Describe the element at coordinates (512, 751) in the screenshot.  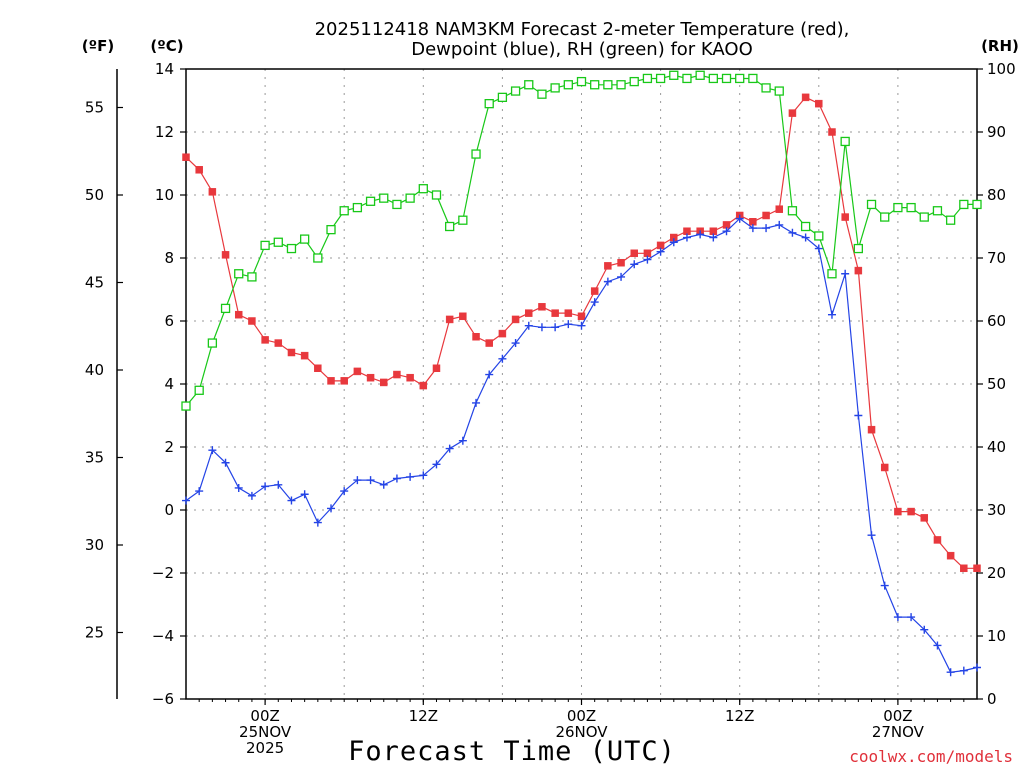
I see `x-axis-title: Forecast Time (UTC)` at that location.